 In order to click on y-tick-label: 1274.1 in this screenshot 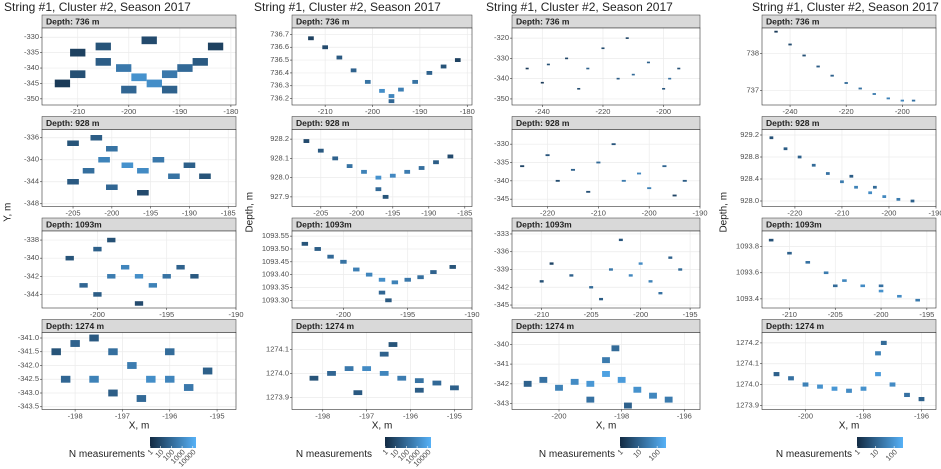, I will do `click(747, 363)`.